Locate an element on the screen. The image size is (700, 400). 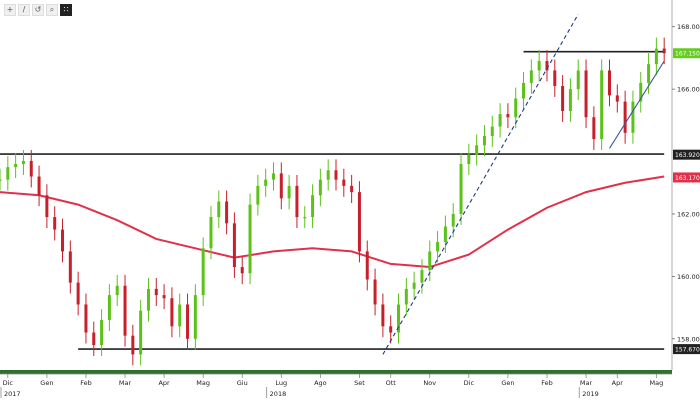
price-tag-label: 163.1707 is located at coordinates (687, 178).